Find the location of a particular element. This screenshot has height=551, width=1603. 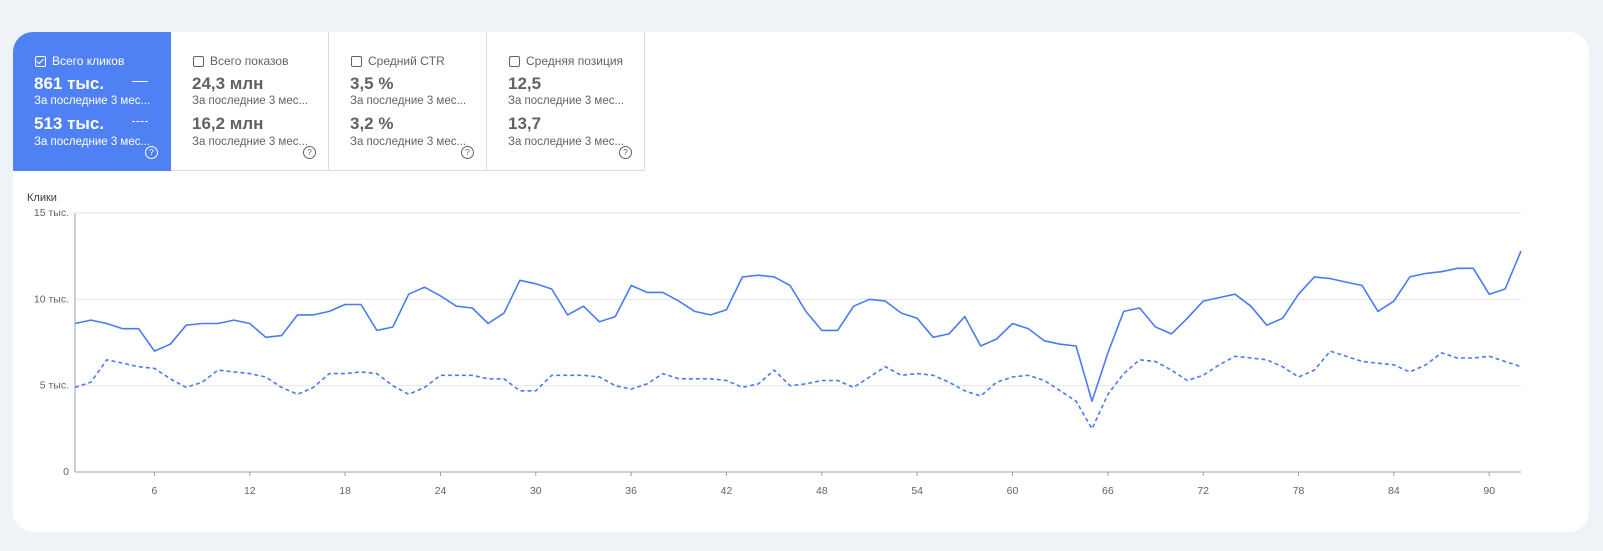

y-tick-label: 0 is located at coordinates (66, 472).